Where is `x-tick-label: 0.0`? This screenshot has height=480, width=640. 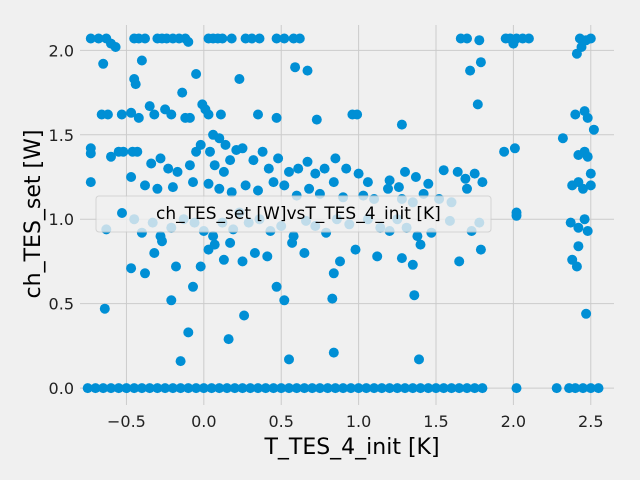
x-tick-label: 0.0 is located at coordinates (203, 421).